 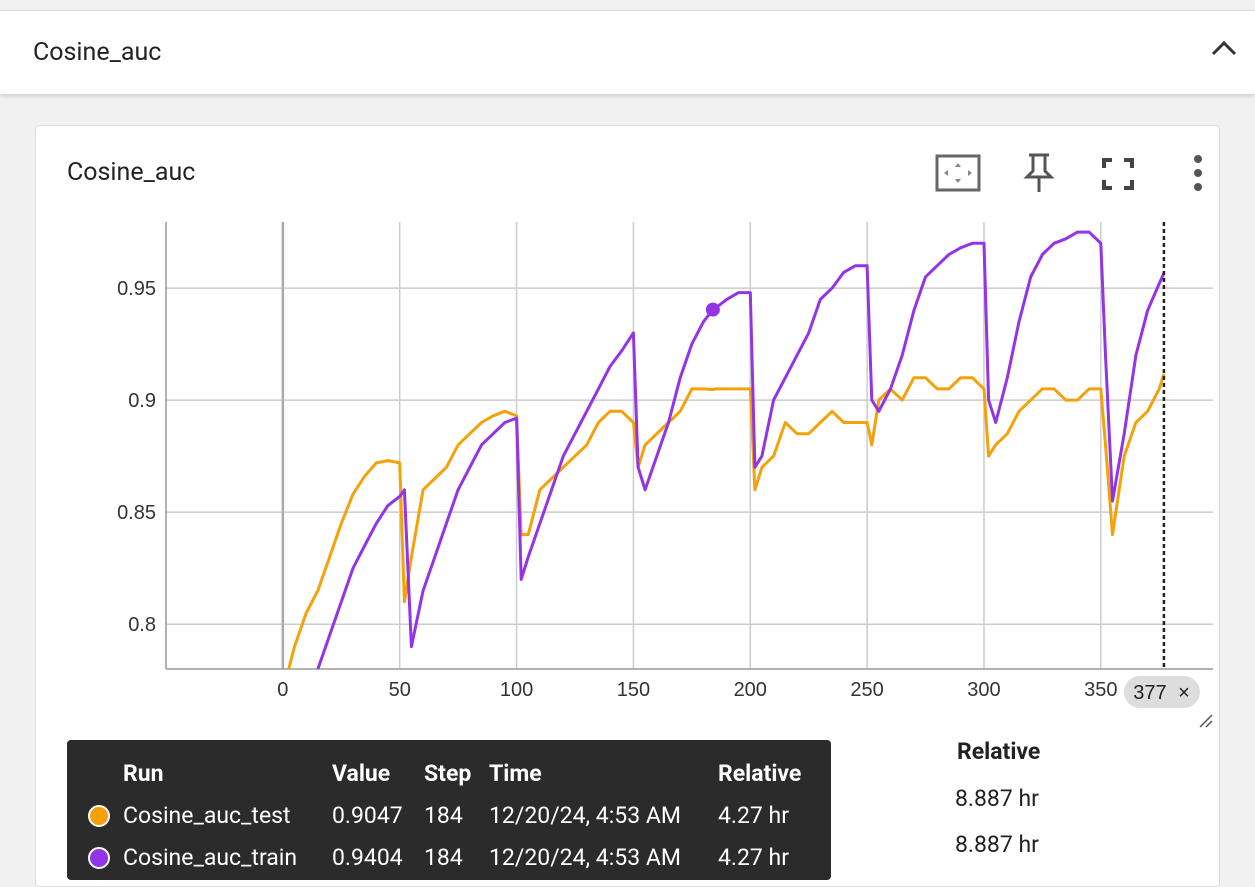 I want to click on menu-icon, so click(x=1198, y=173).